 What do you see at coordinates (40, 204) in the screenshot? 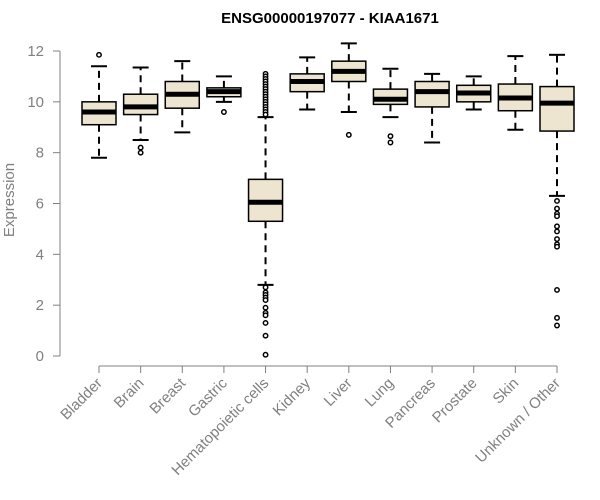
I see `y-tick-label: 6` at bounding box center [40, 204].